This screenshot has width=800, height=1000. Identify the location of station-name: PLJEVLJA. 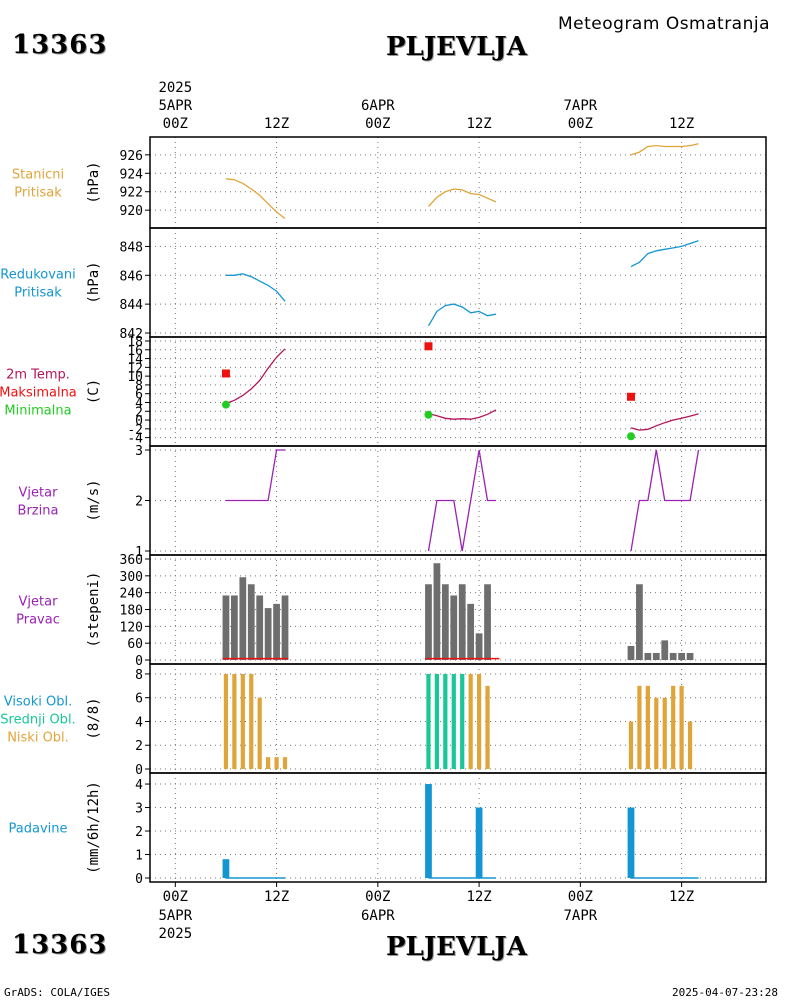
(456, 47).